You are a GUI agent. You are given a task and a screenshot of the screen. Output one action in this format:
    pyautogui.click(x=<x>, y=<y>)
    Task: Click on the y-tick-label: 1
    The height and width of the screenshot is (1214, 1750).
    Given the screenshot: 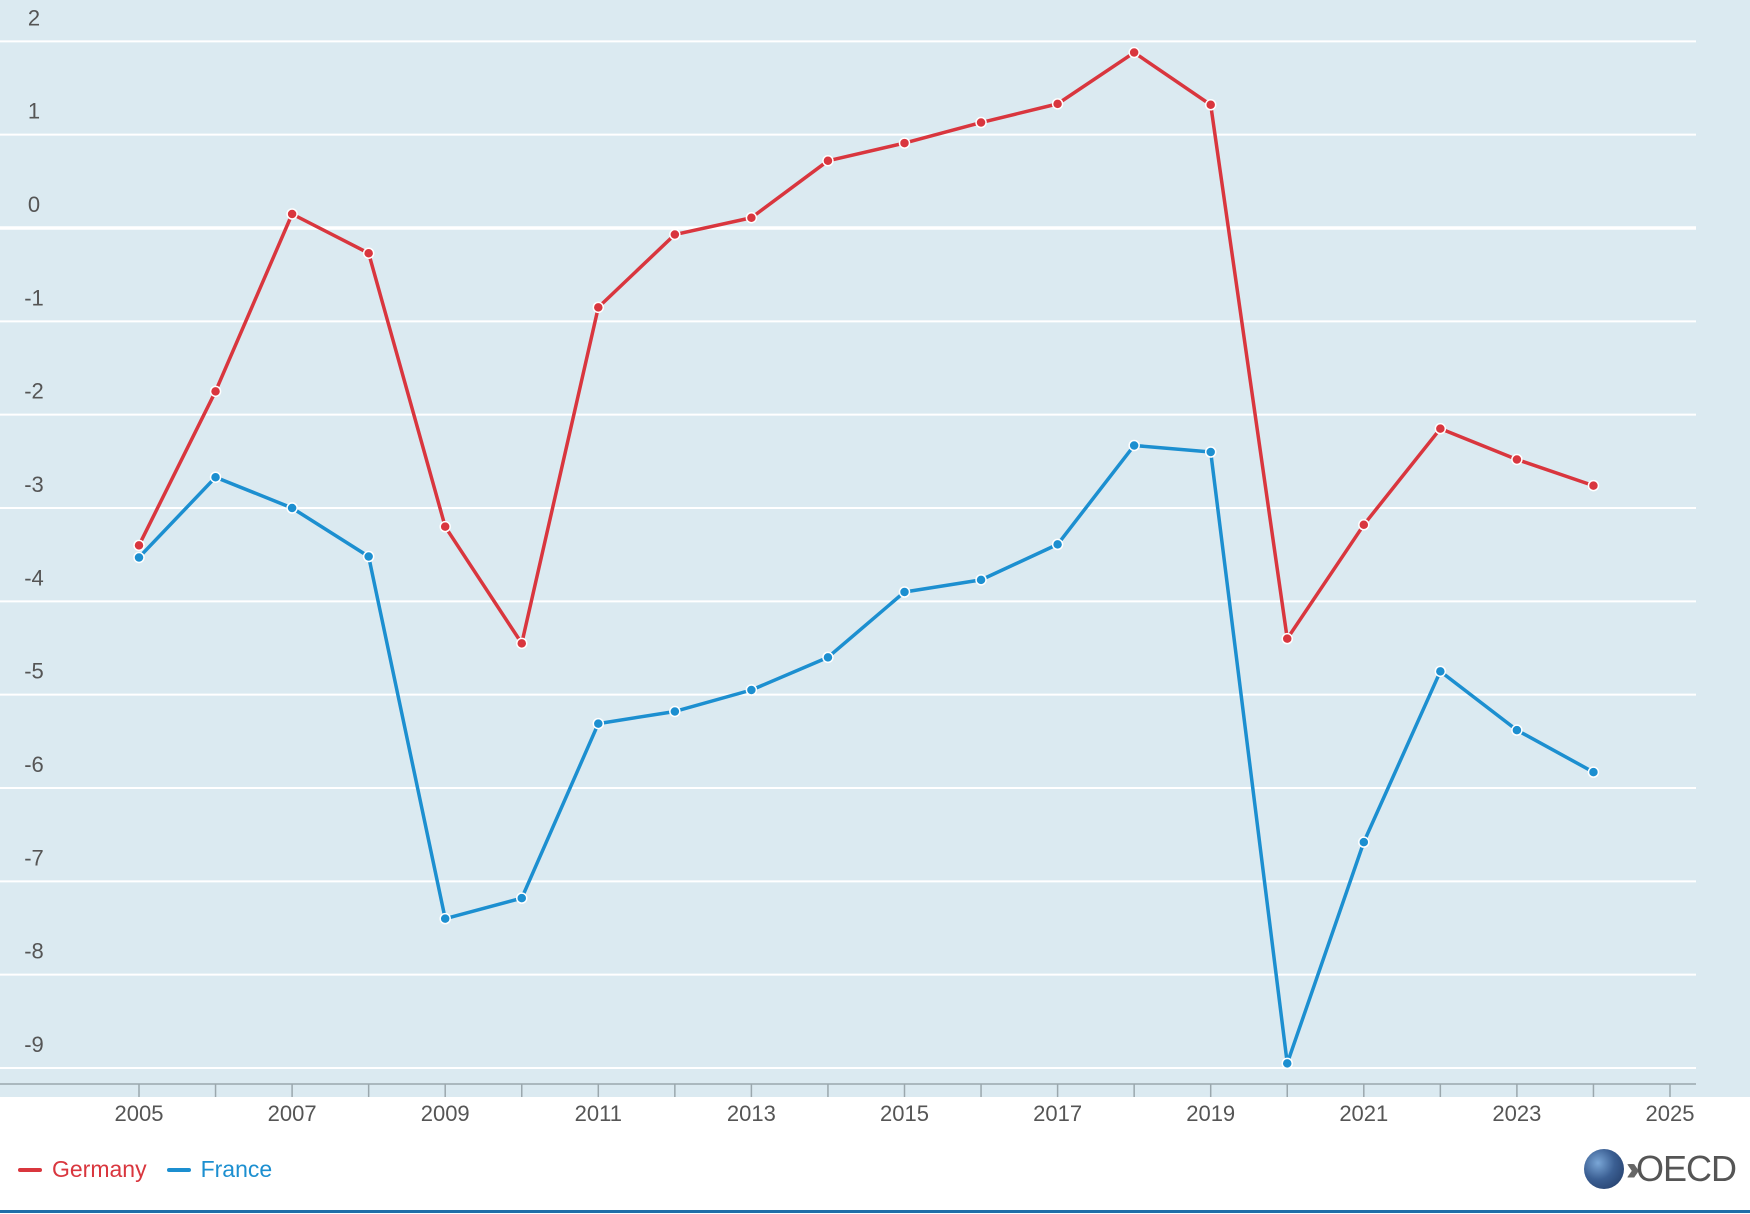 What is the action you would take?
    pyautogui.click(x=34, y=111)
    